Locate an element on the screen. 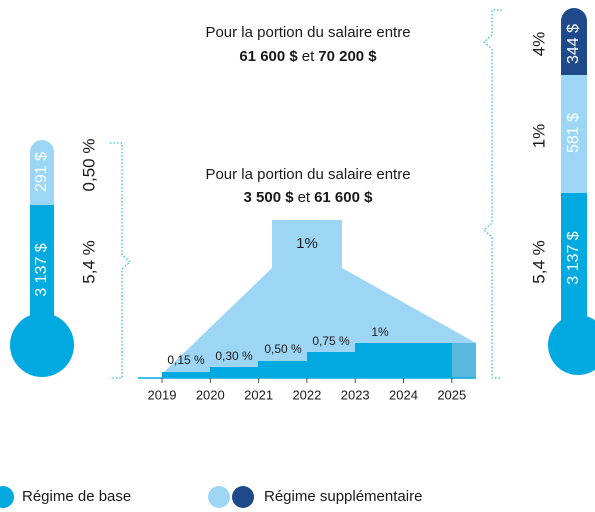 The image size is (595, 512). year-label: 2024 is located at coordinates (403, 394).